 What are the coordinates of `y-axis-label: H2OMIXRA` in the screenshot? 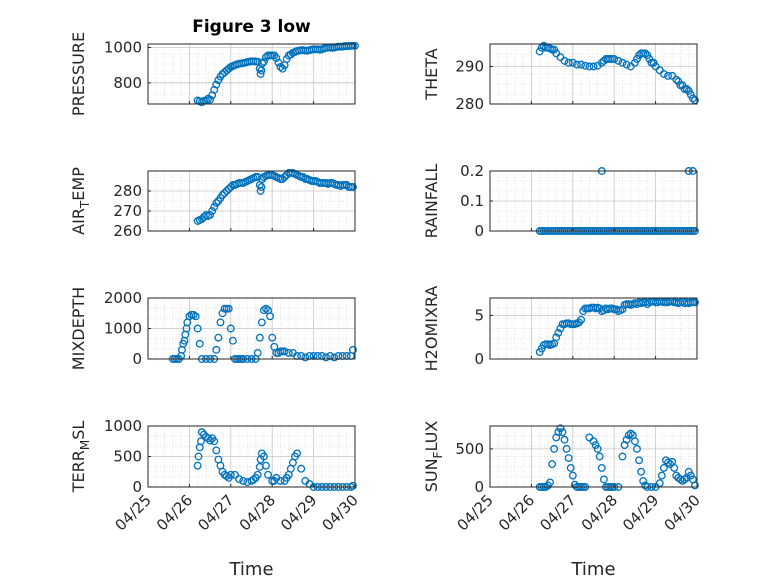 It's located at (431, 329).